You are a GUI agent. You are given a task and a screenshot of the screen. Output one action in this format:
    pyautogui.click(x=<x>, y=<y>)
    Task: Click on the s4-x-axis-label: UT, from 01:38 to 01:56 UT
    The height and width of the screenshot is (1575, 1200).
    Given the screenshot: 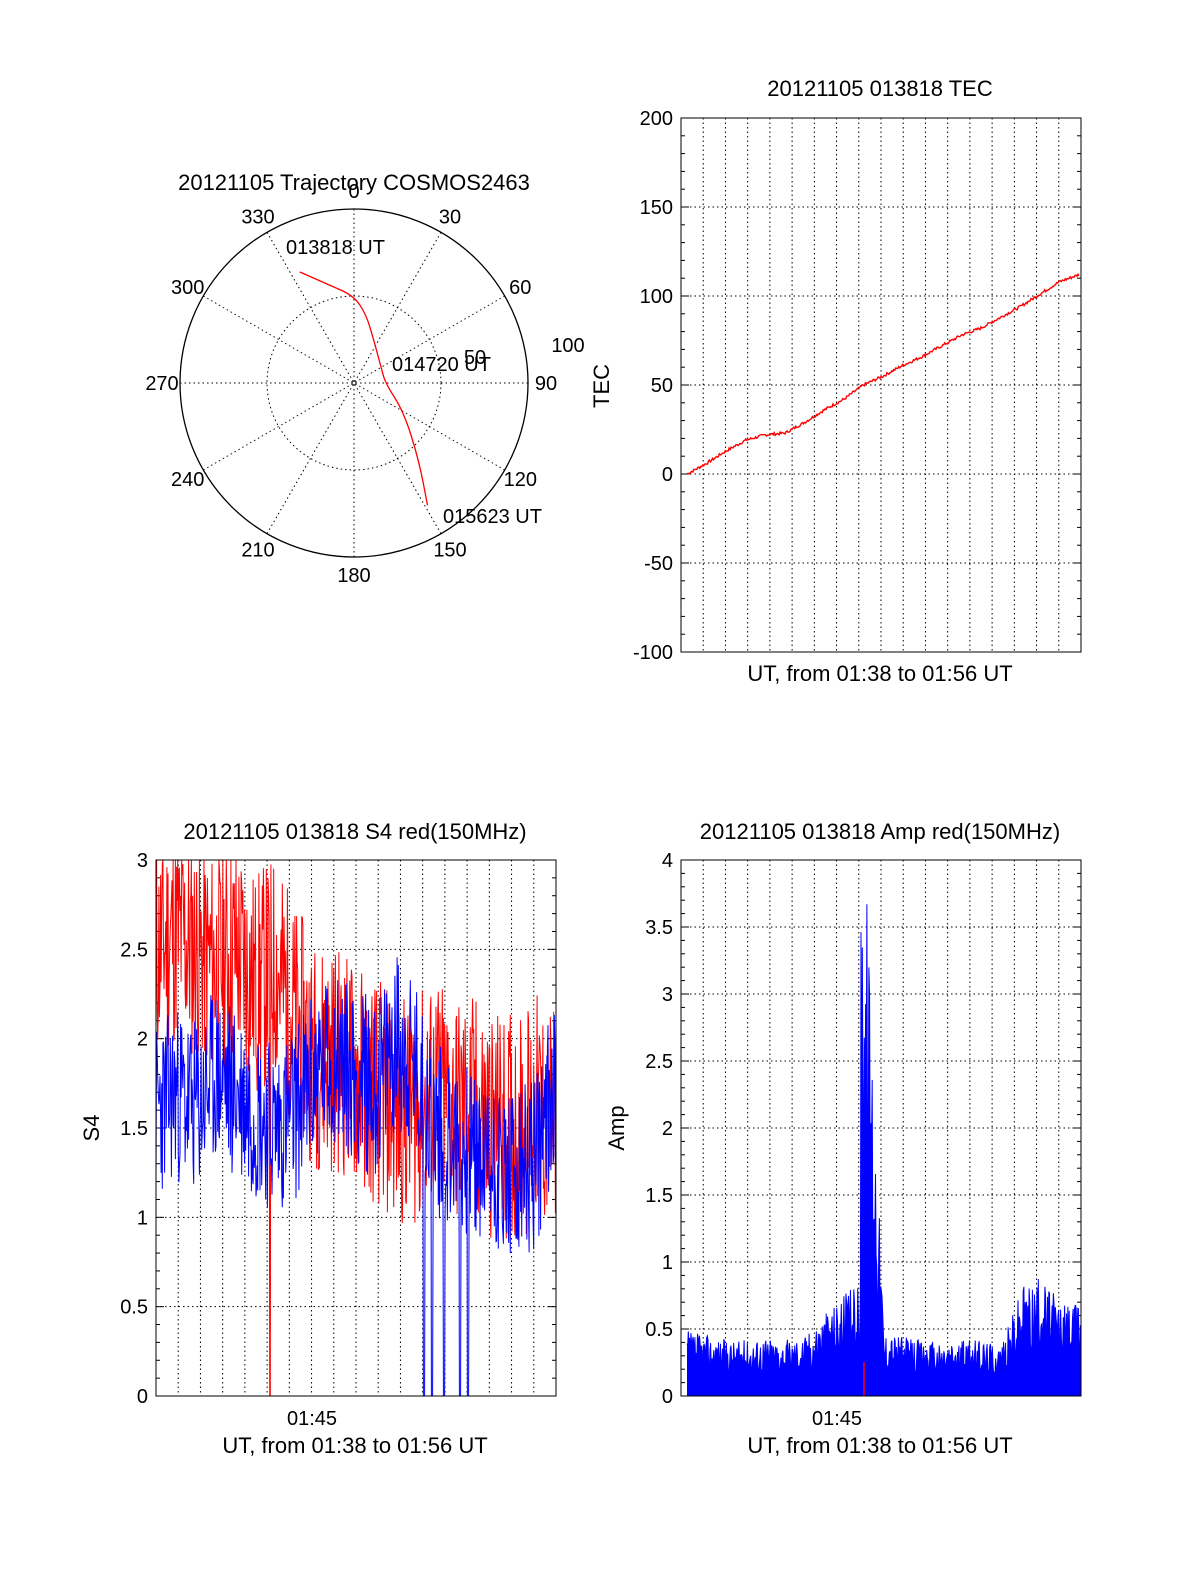 What is the action you would take?
    pyautogui.click(x=354, y=1445)
    